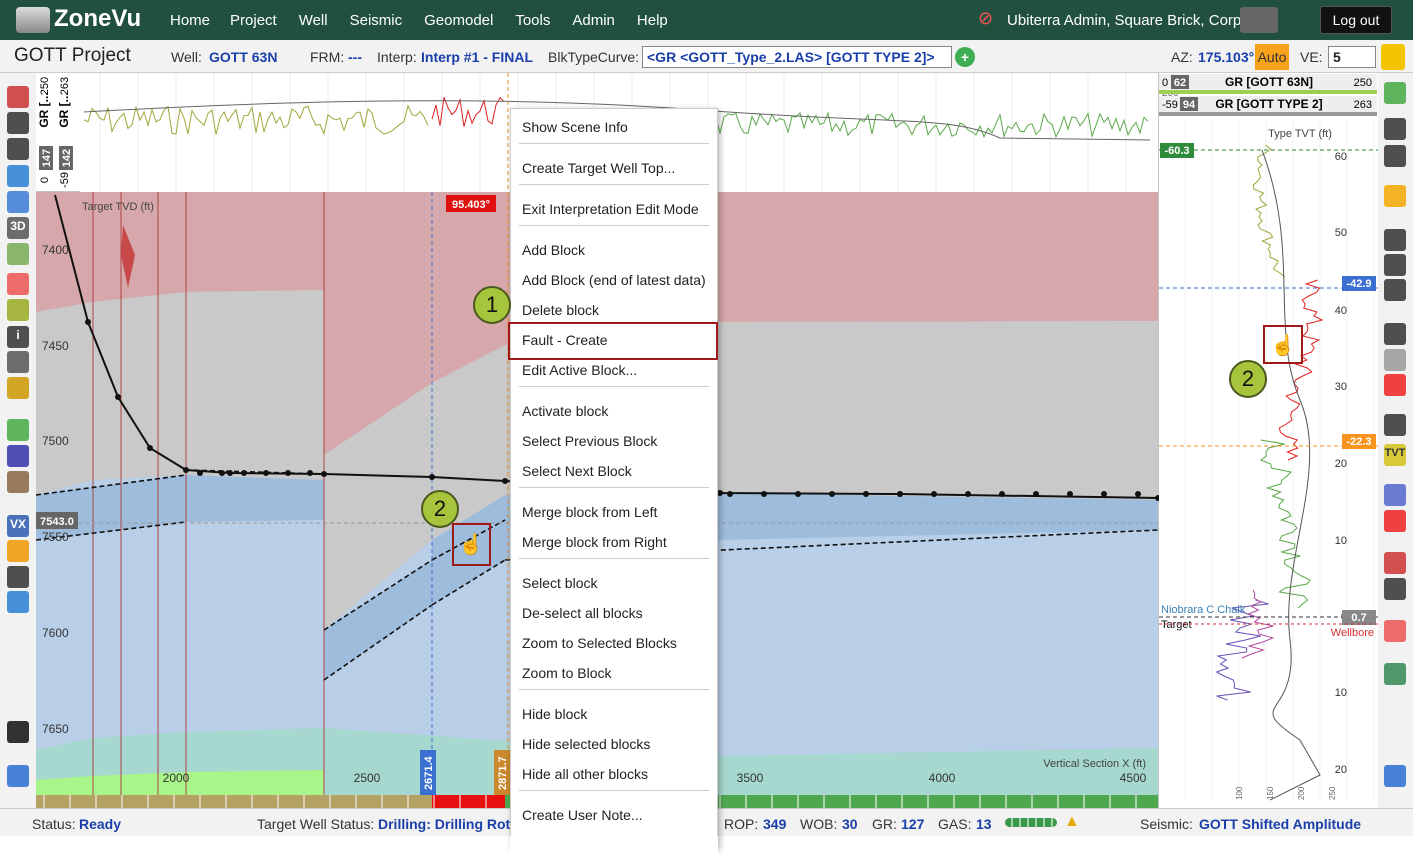 Image resolution: width=1413 pixels, height=856 pixels. Describe the element at coordinates (575, 127) in the screenshot. I see `menu-item: Show Scene Info` at that location.